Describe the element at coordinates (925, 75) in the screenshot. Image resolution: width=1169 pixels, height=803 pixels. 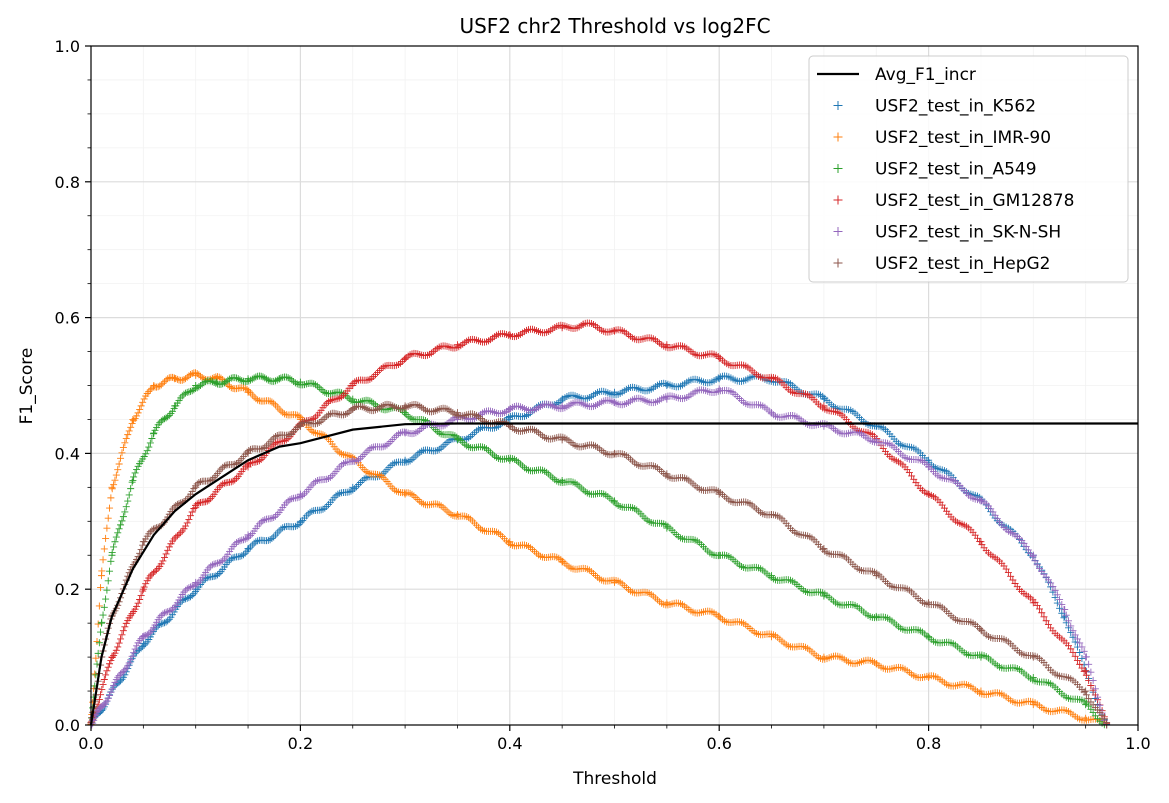
I see `legend-label: Avg_F1_incr` at that location.